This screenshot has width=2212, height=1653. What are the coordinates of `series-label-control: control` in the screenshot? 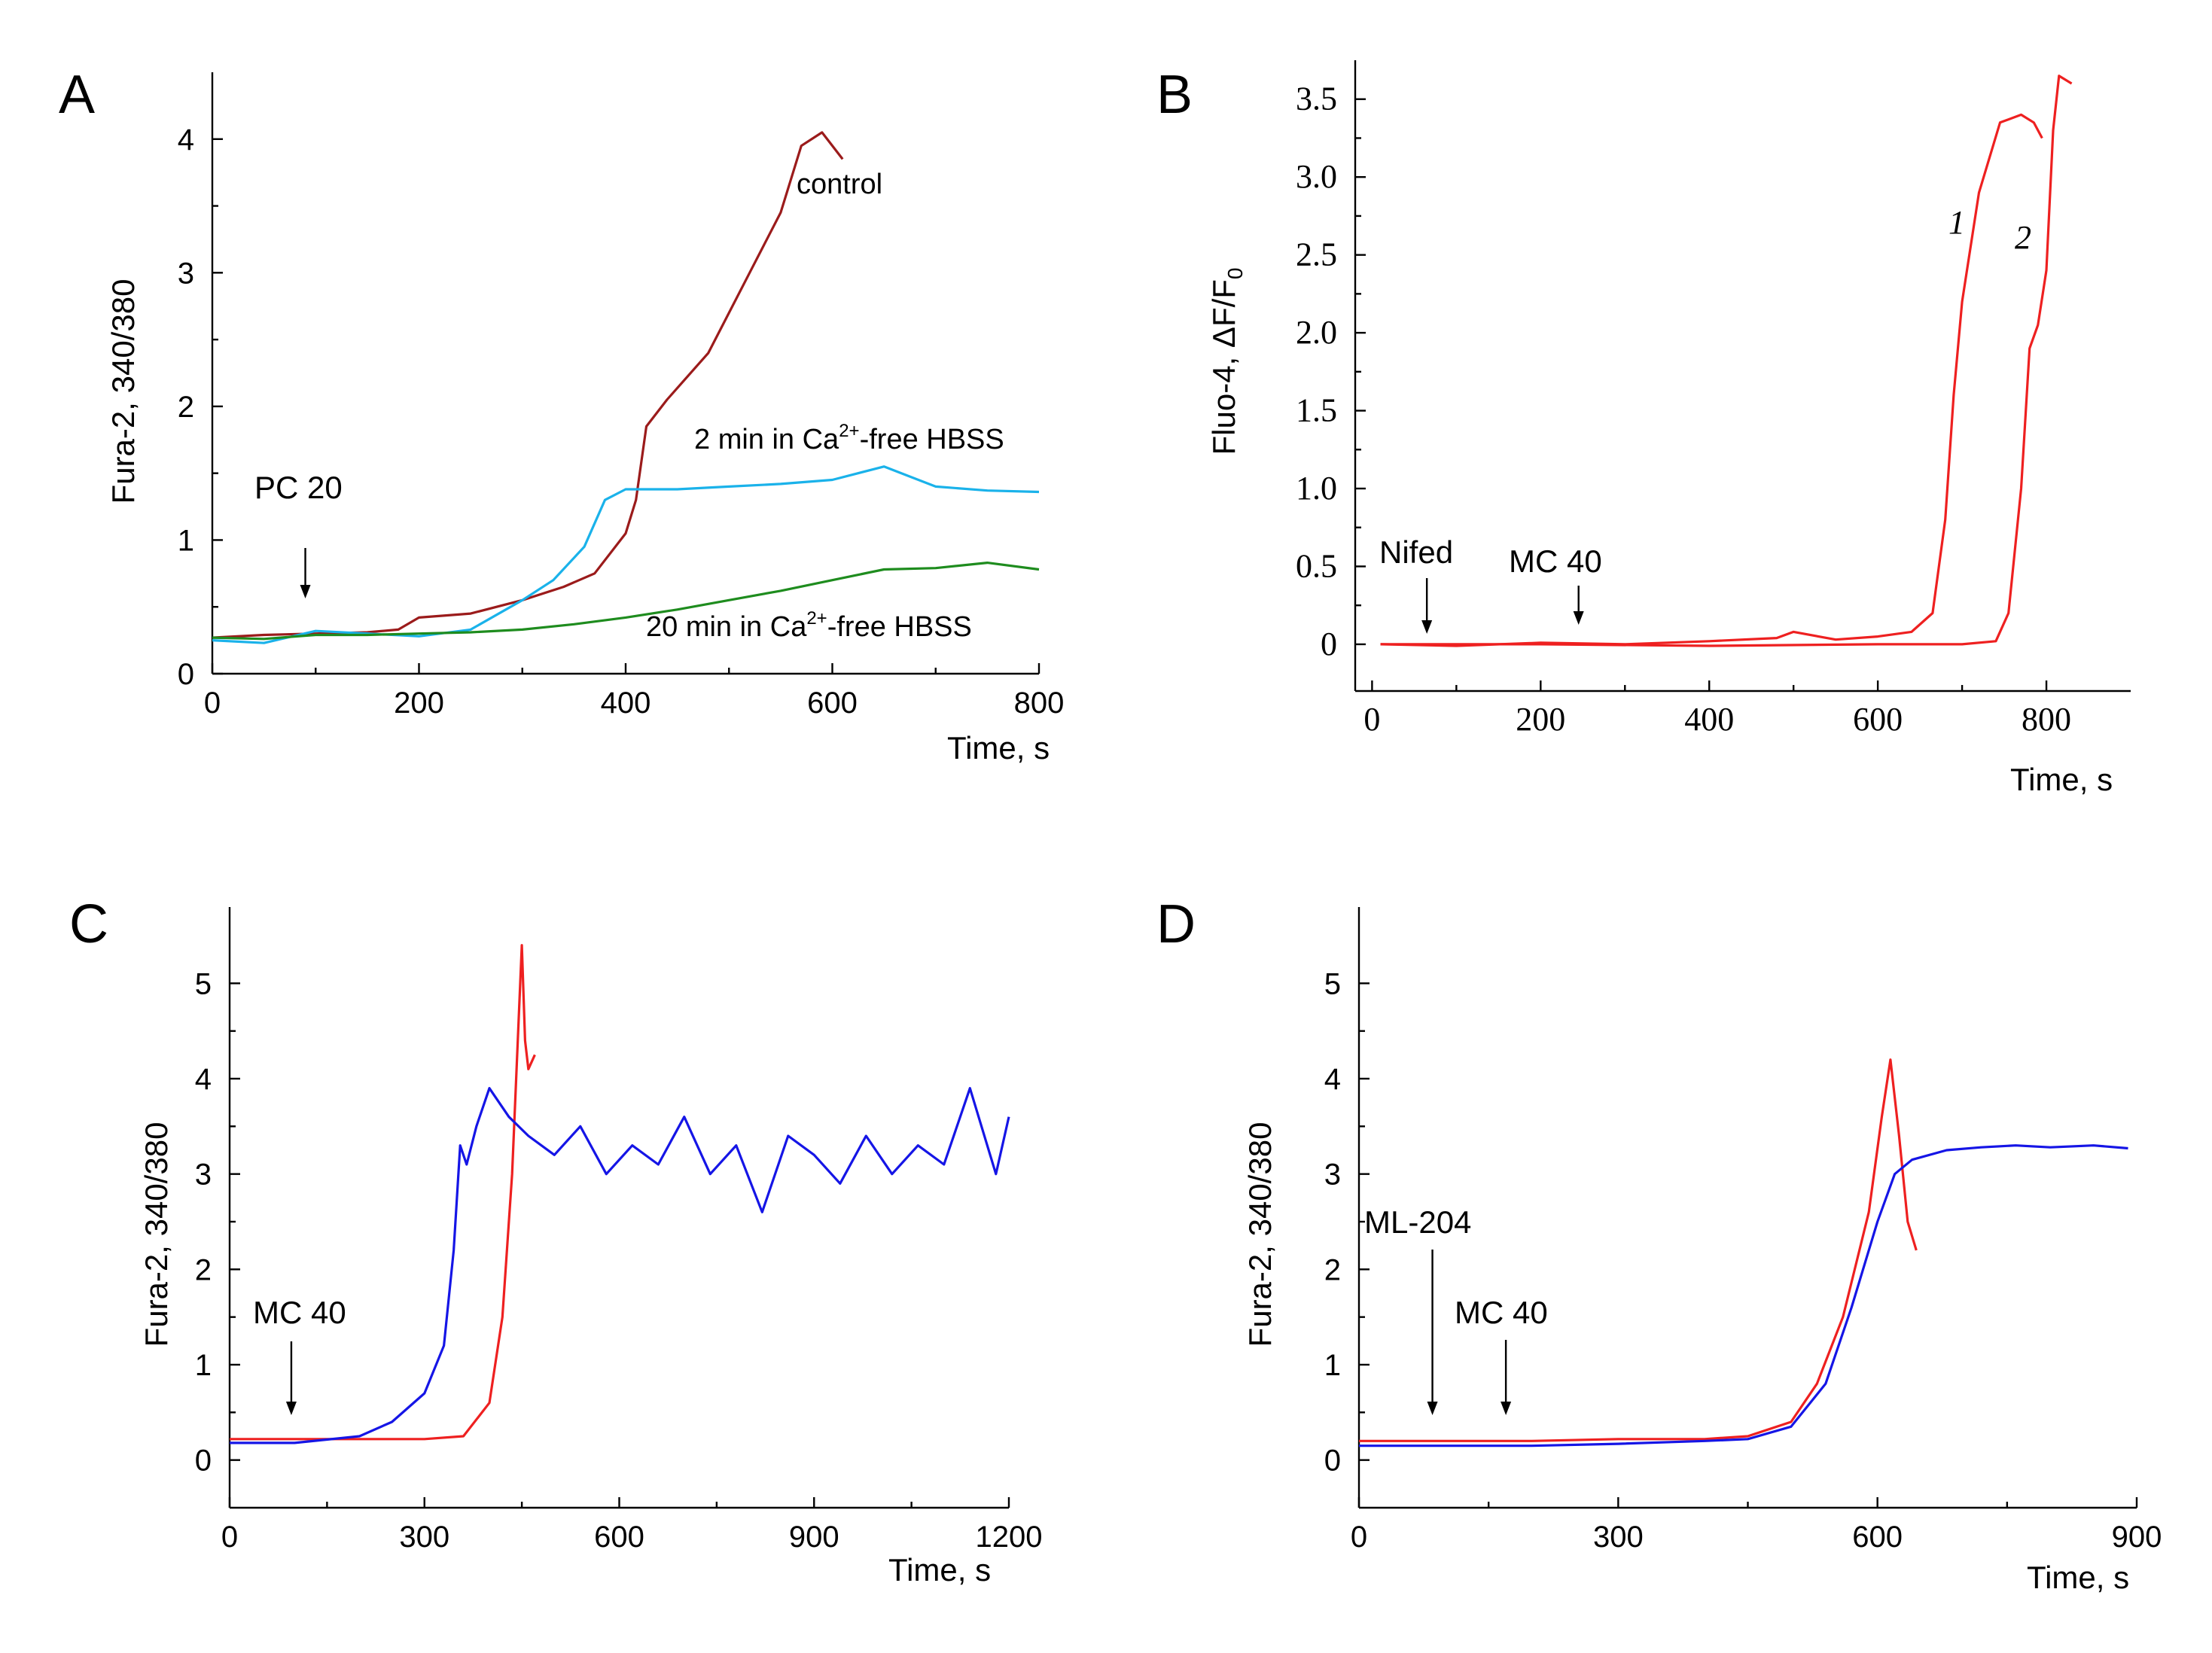 It's located at (840, 184).